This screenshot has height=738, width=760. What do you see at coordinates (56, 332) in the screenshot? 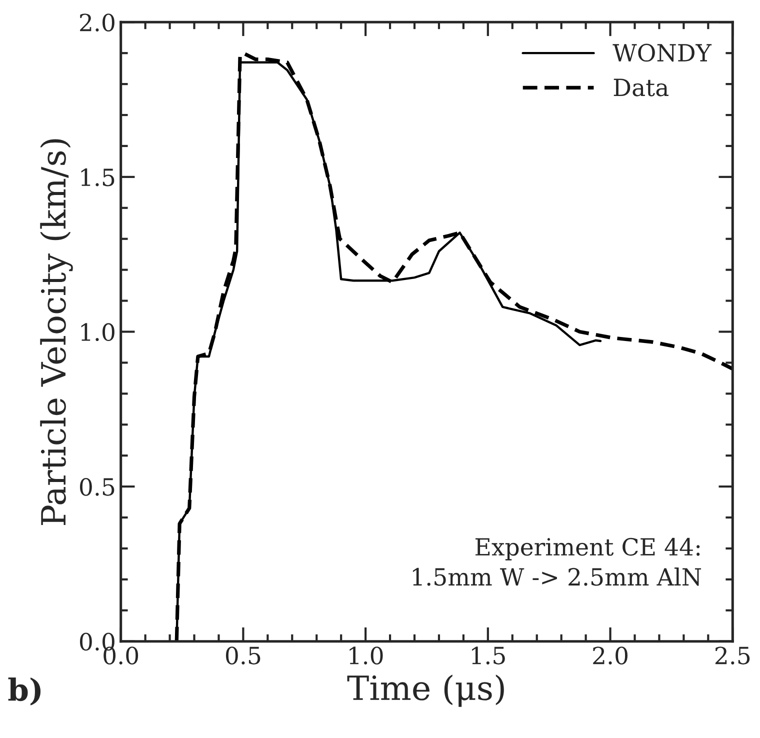
I see `y-axis-title: Particle Velocity (km/s)` at bounding box center [56, 332].